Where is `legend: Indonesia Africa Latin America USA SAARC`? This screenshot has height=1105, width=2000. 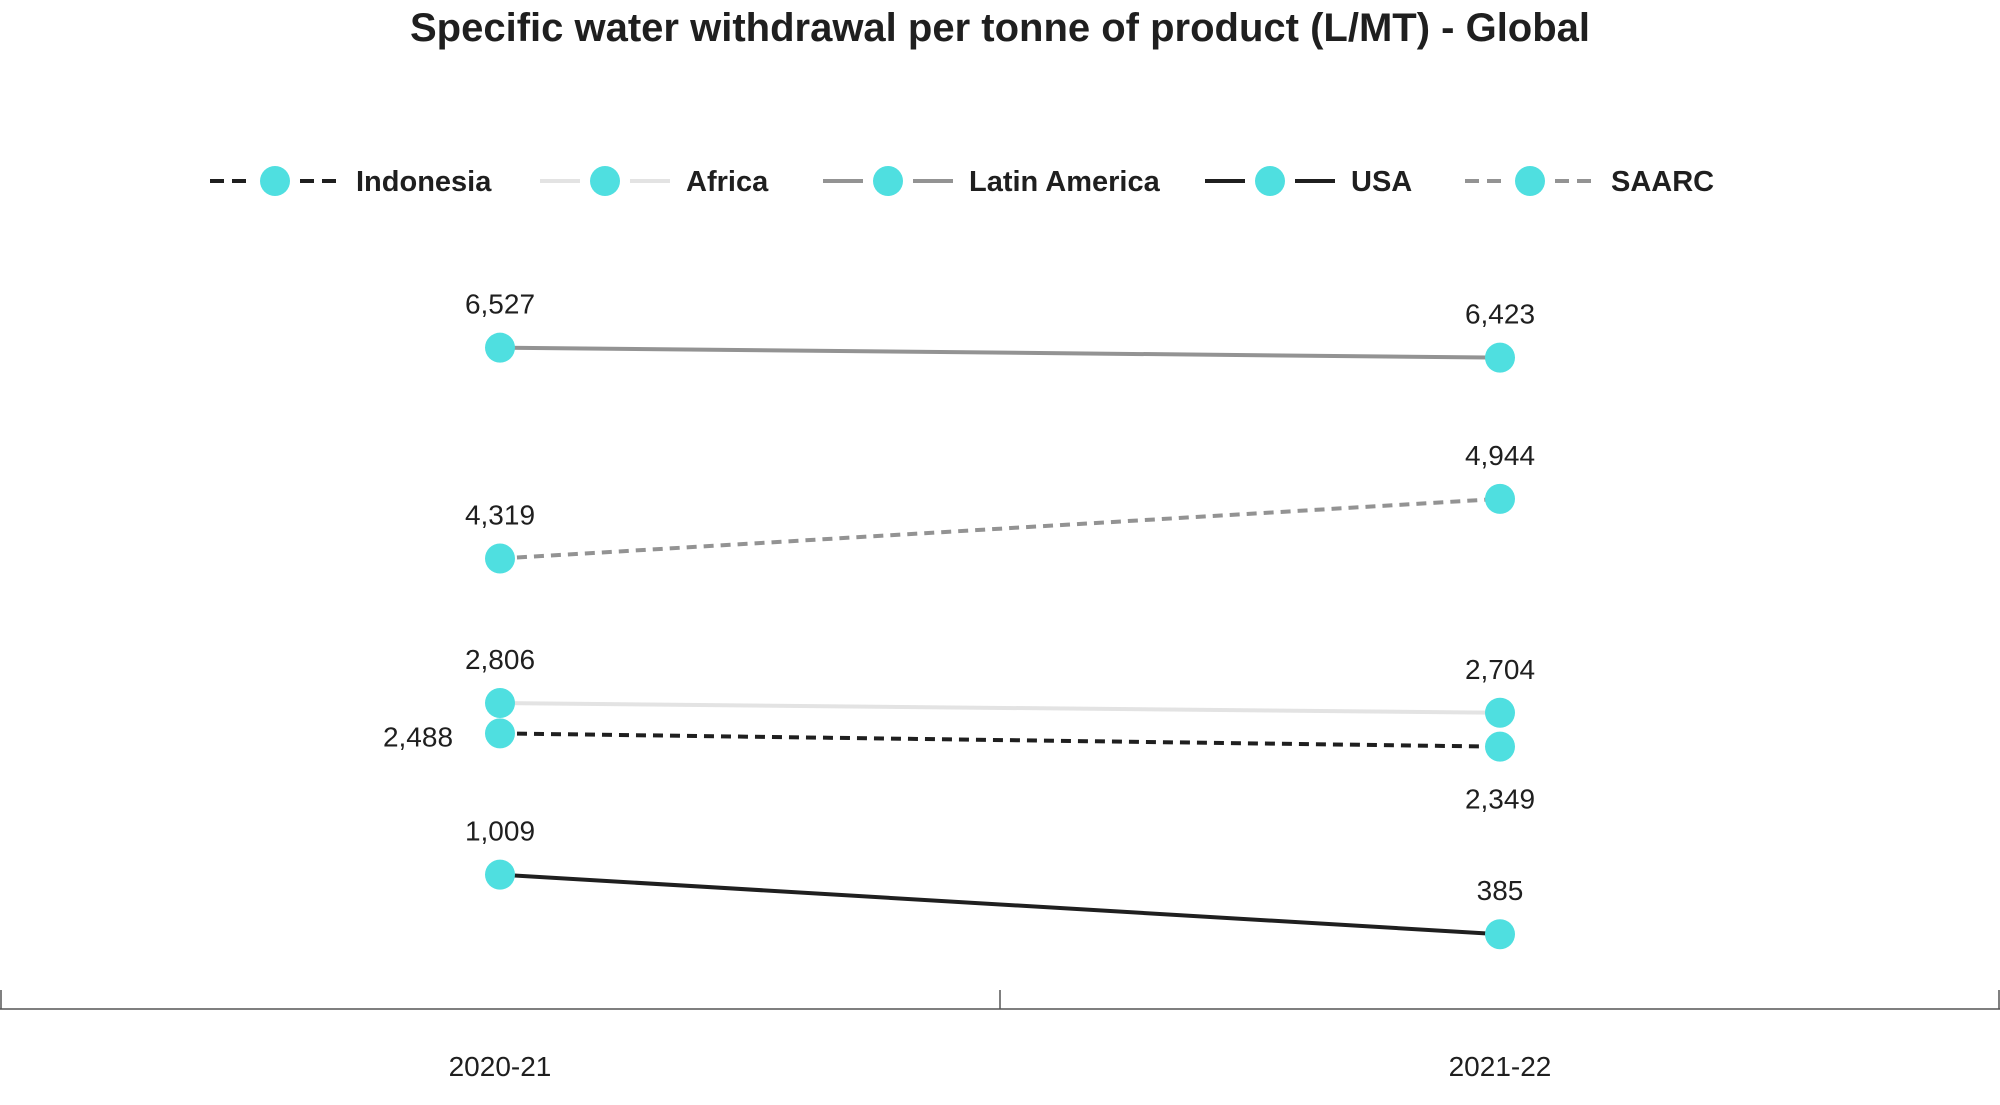 legend: Indonesia Africa Latin America USA SAARC is located at coordinates (962, 182).